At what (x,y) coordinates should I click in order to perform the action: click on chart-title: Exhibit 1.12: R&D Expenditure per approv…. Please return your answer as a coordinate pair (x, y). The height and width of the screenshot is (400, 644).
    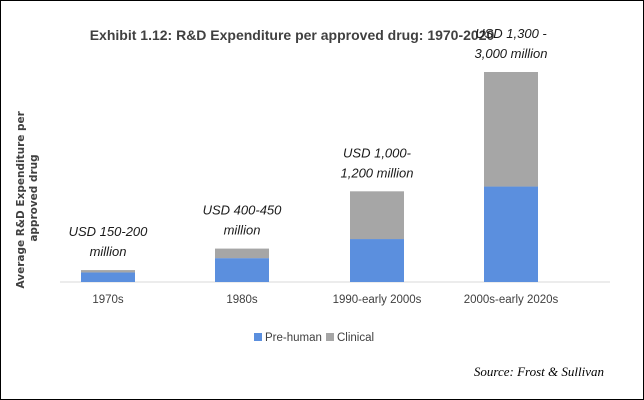
    Looking at the image, I should click on (292, 35).